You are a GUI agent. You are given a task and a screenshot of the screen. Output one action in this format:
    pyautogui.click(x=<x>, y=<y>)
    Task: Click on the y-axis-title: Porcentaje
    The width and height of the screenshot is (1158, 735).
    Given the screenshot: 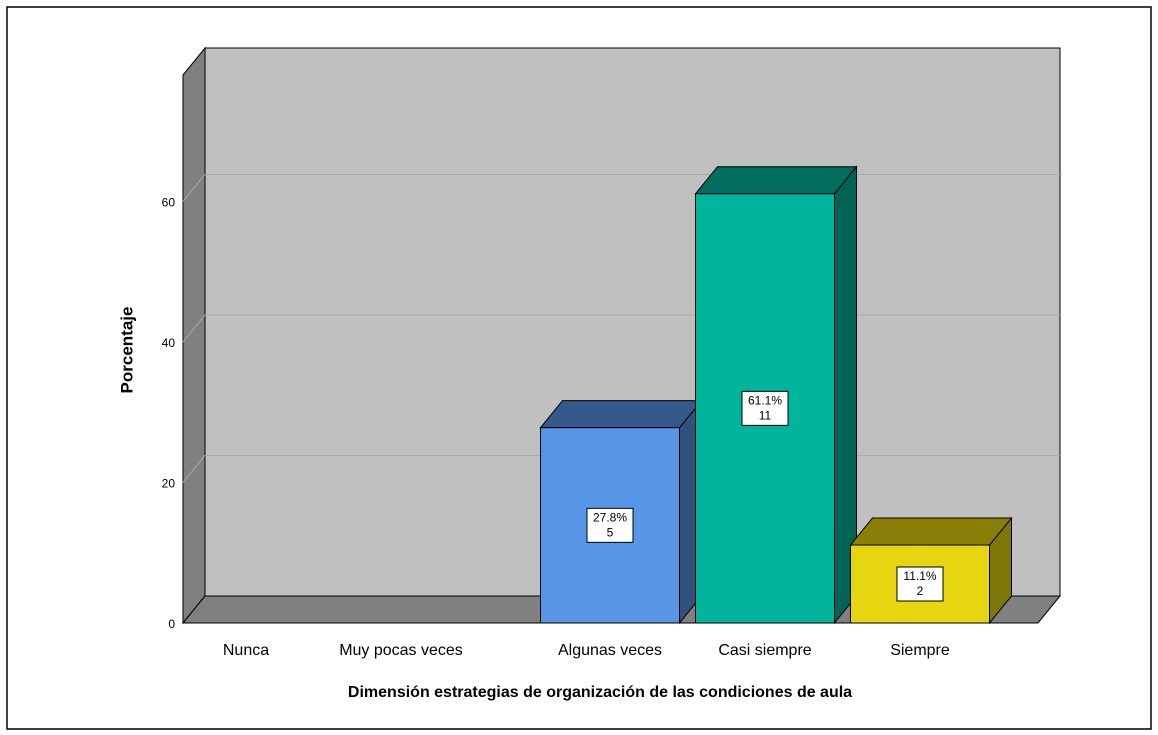 What is the action you would take?
    pyautogui.click(x=126, y=350)
    